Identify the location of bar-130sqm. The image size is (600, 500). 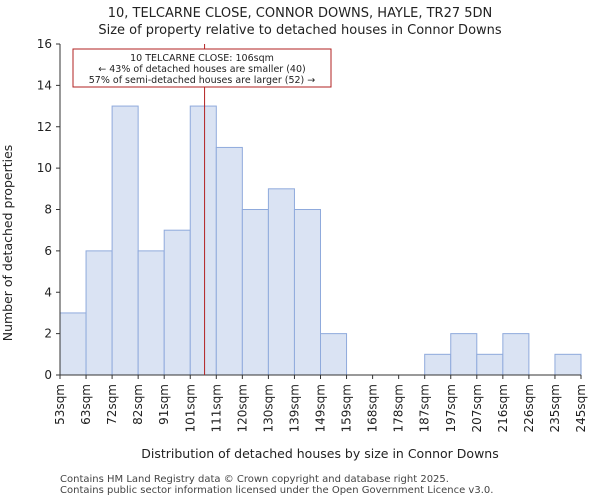
(281, 282).